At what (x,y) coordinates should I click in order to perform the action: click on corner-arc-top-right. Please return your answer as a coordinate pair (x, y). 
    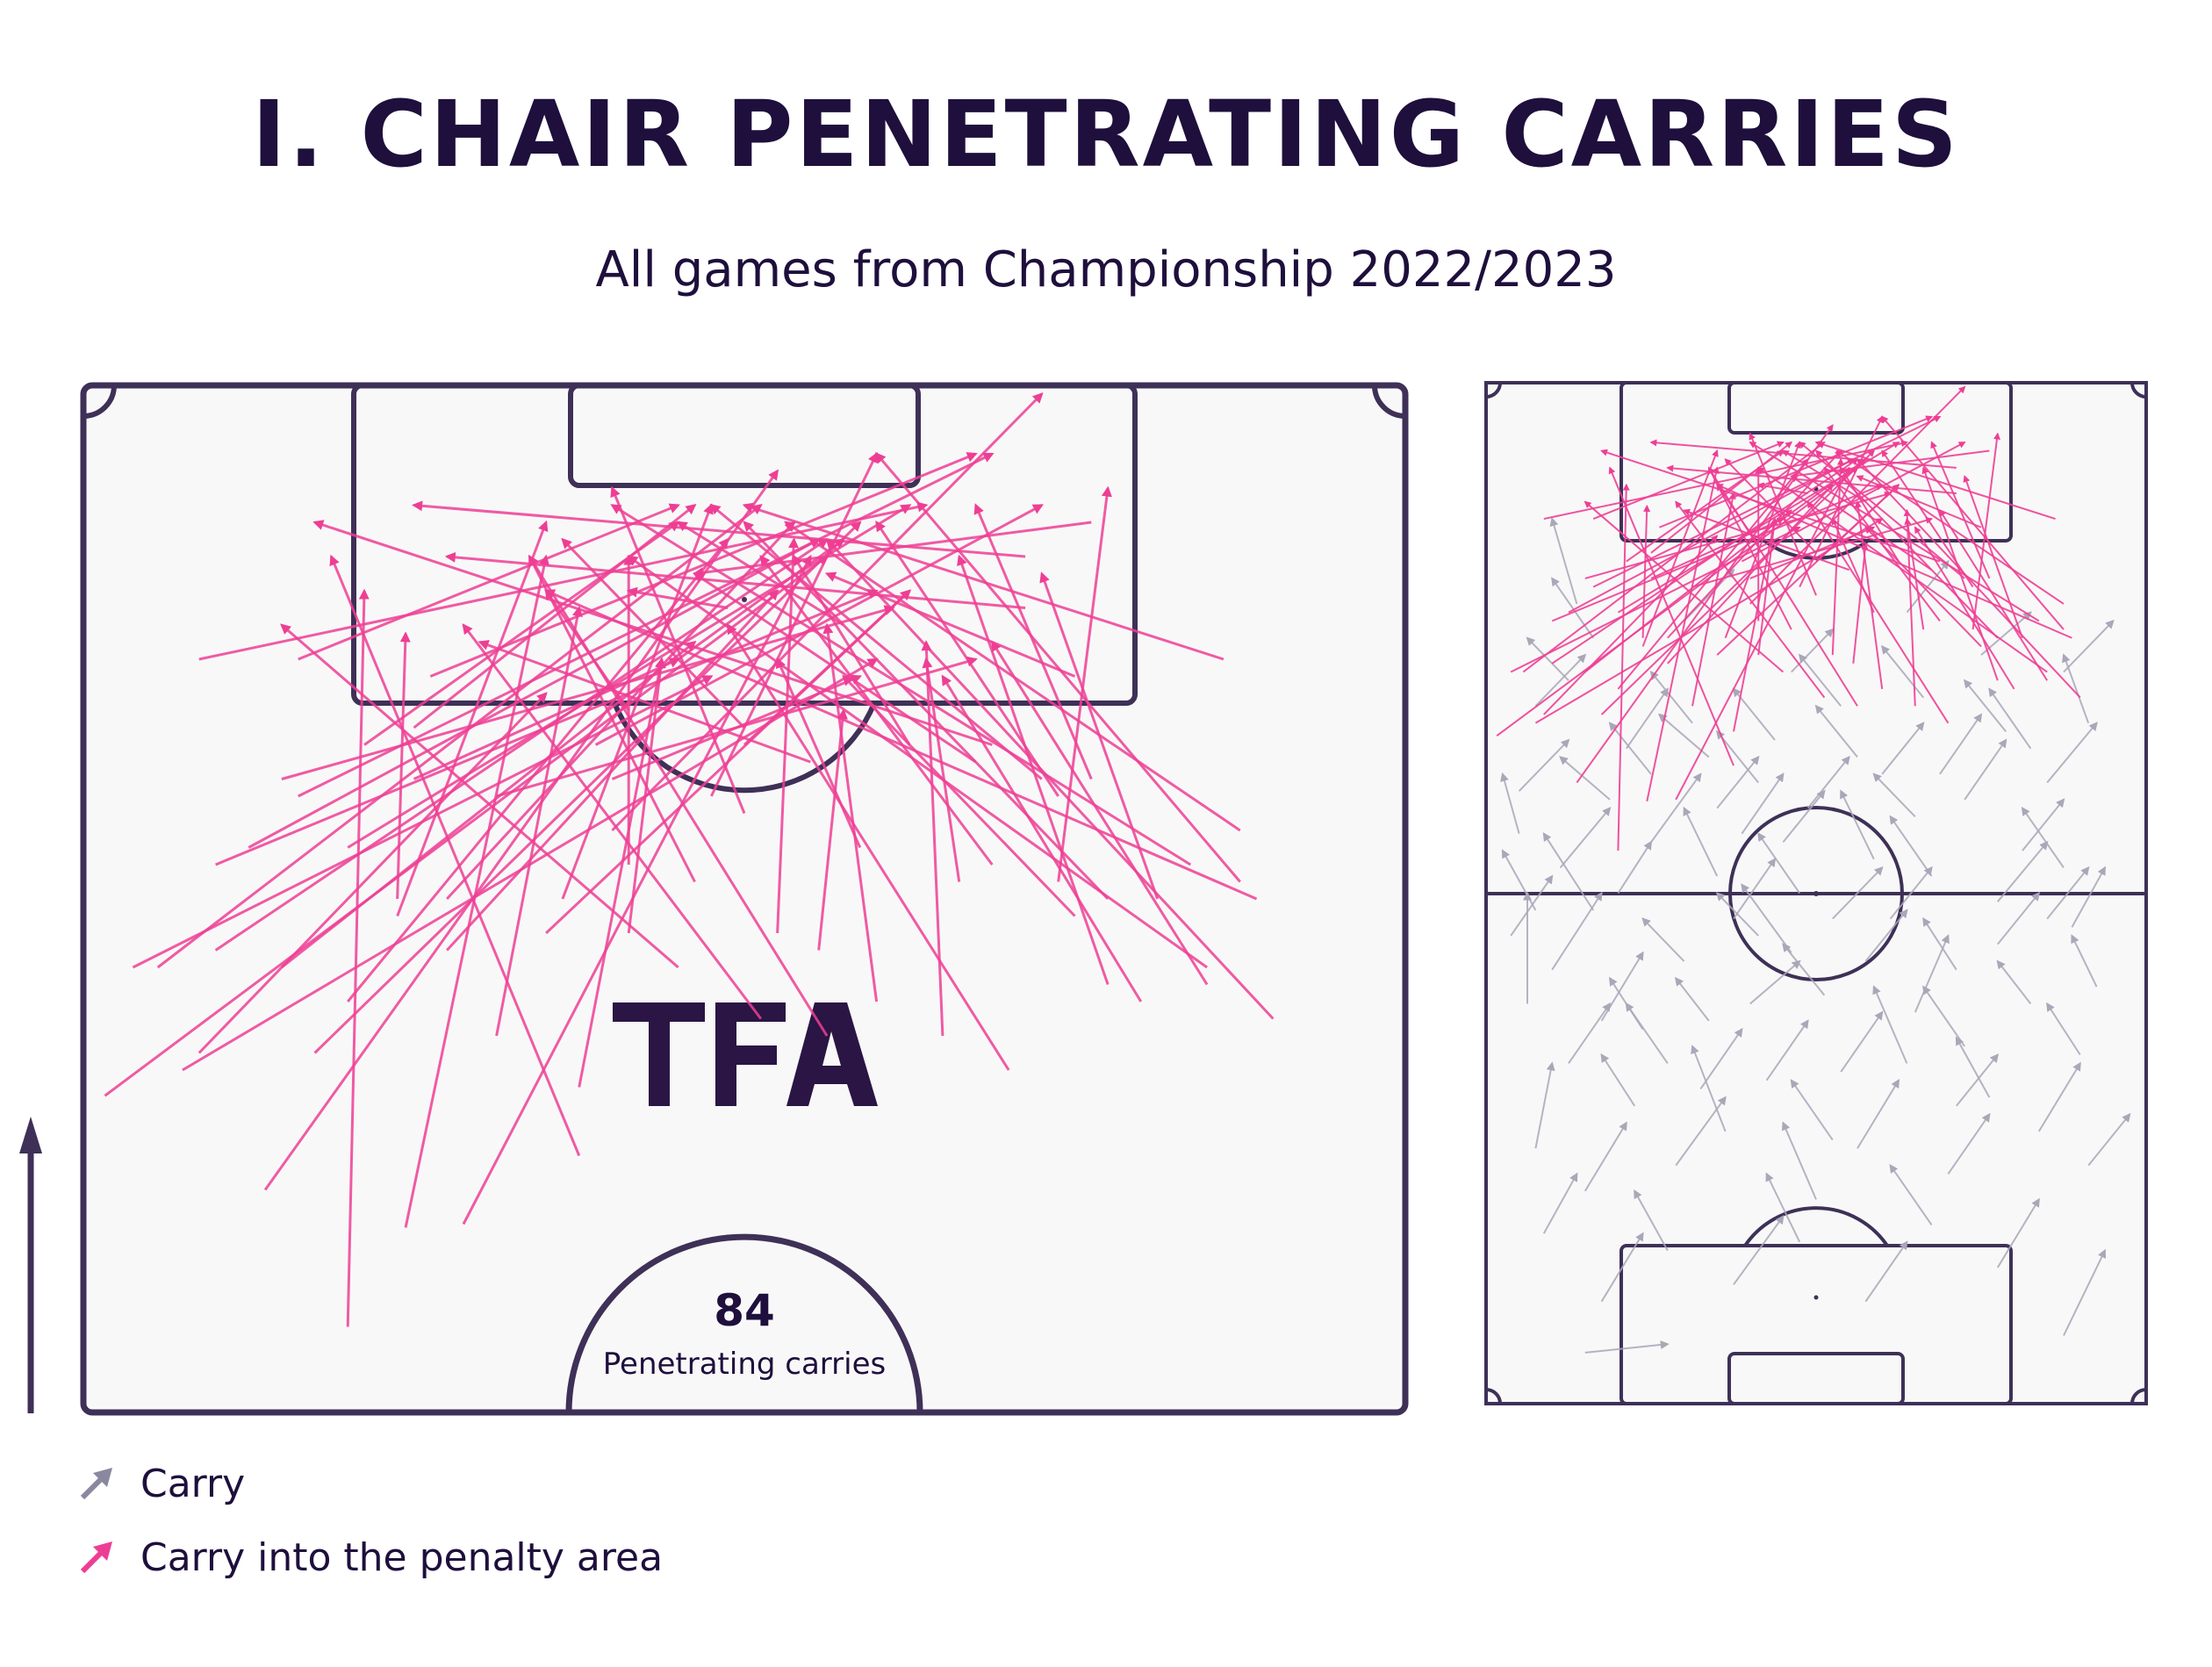
    Looking at the image, I should click on (2138, 391).